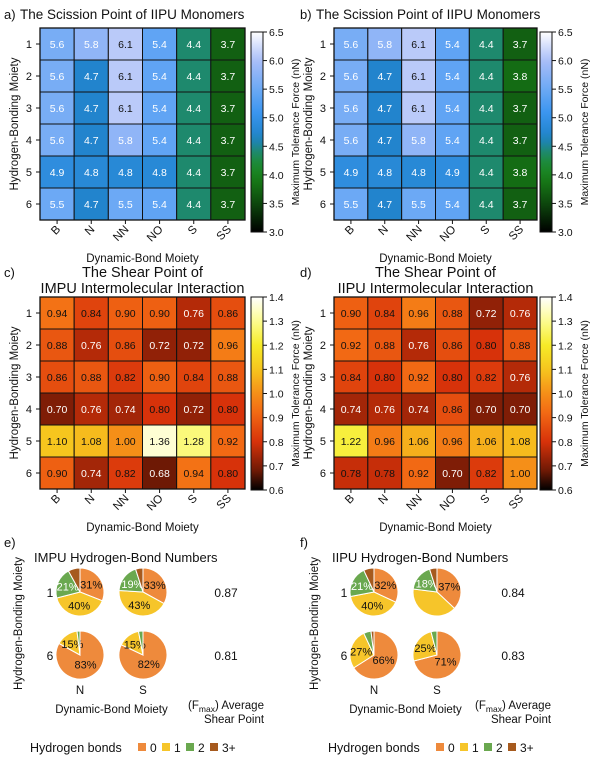  Describe the element at coordinates (565, 467) in the screenshot. I see `colorbar-tick-label: 0.7` at that location.